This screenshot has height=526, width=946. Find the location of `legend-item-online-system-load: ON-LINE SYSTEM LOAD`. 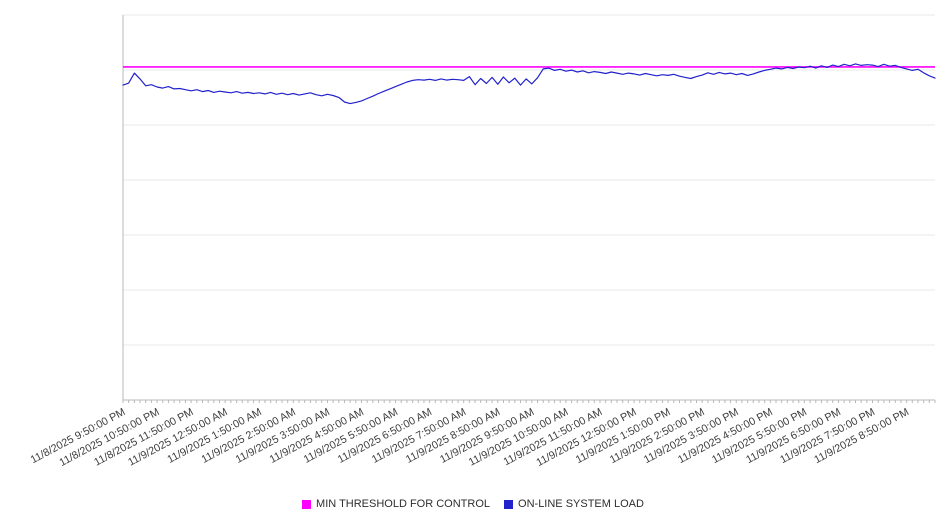

legend-item-online-system-load: ON-LINE SYSTEM LOAD is located at coordinates (574, 504).